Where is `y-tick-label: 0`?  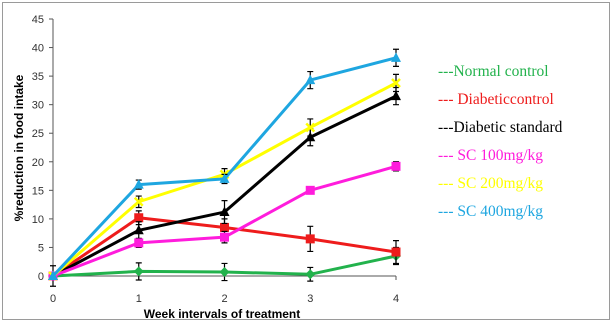 y-tick-label: 0 is located at coordinates (41, 277).